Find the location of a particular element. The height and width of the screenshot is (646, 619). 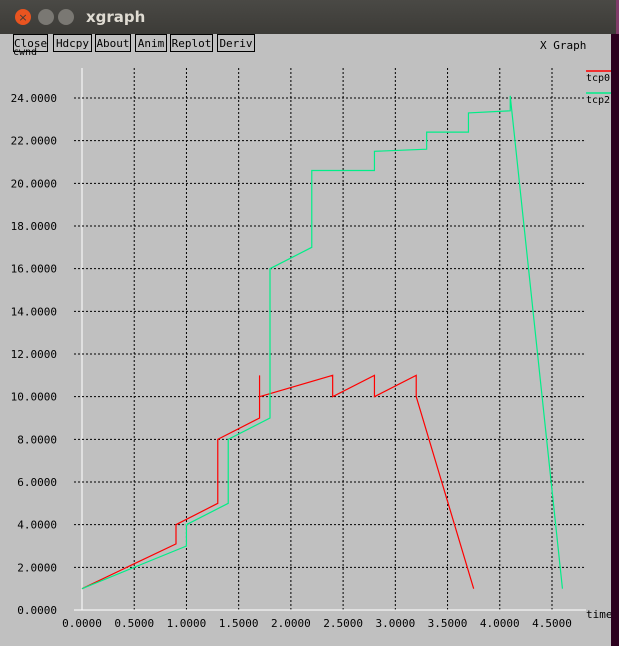

background-strip is located at coordinates (615, 340).